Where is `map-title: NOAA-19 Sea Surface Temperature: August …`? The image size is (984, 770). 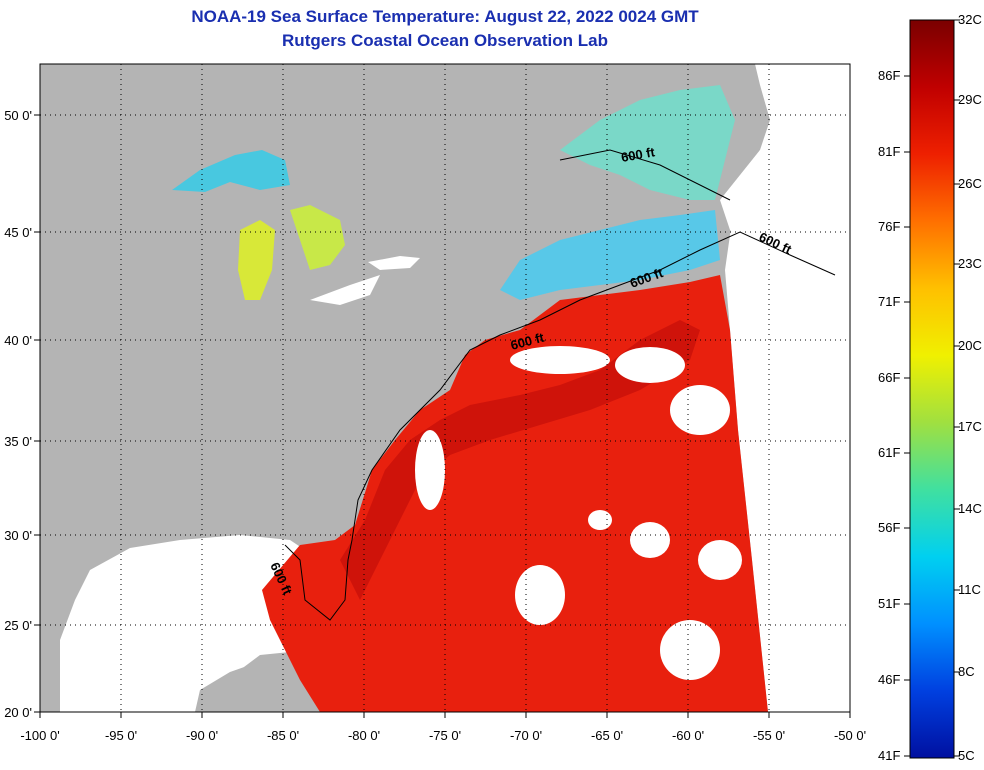 map-title: NOAA-19 Sea Surface Temperature: August … is located at coordinates (445, 16).